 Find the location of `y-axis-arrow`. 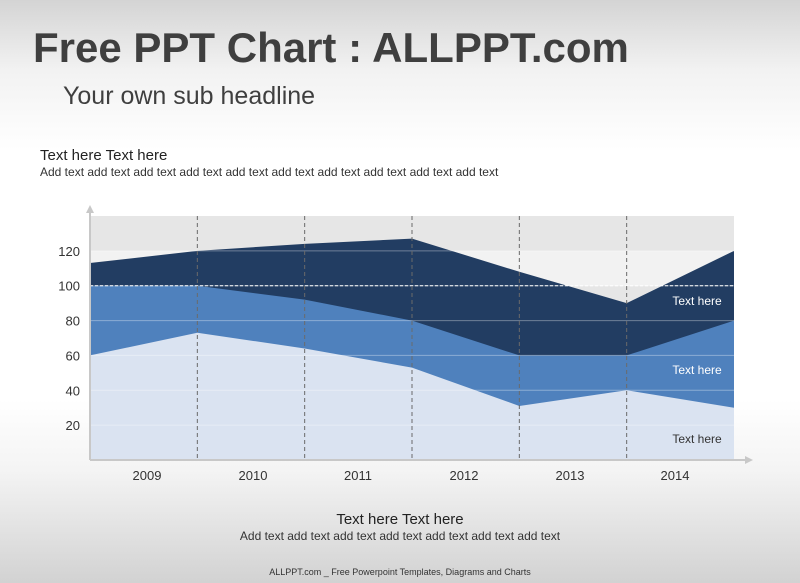

y-axis-arrow is located at coordinates (90, 209).